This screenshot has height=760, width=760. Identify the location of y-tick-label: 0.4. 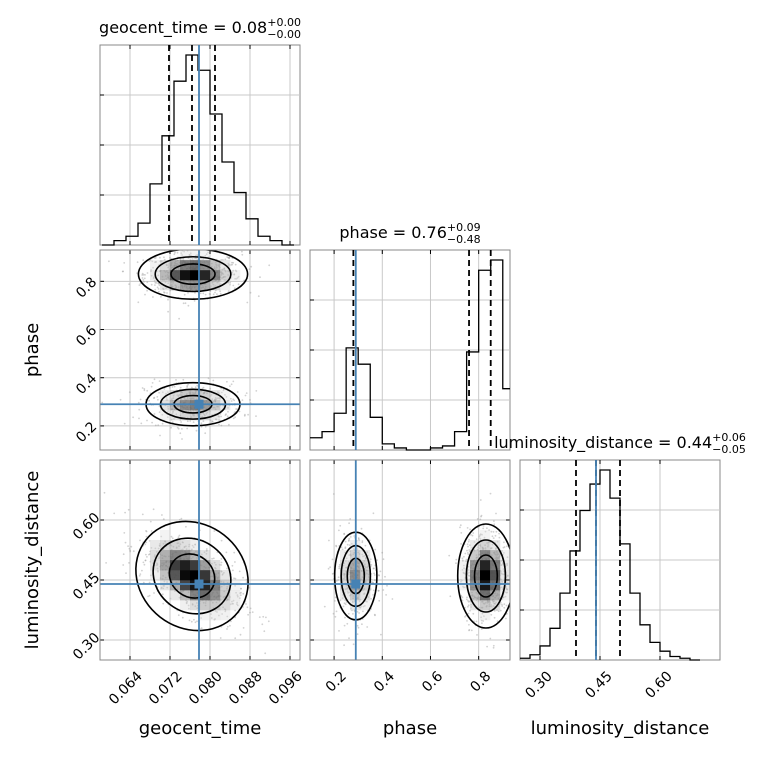
(86, 384).